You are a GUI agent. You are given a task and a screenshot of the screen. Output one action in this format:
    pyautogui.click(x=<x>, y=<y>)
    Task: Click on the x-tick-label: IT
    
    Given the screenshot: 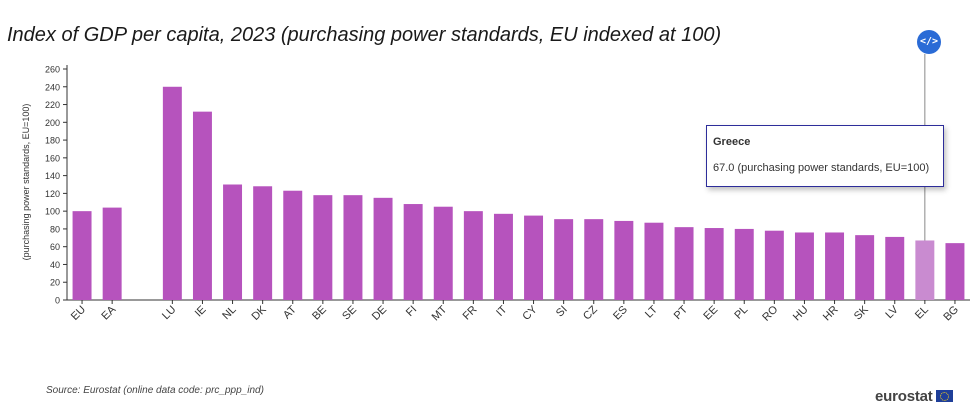 What is the action you would take?
    pyautogui.click(x=502, y=311)
    